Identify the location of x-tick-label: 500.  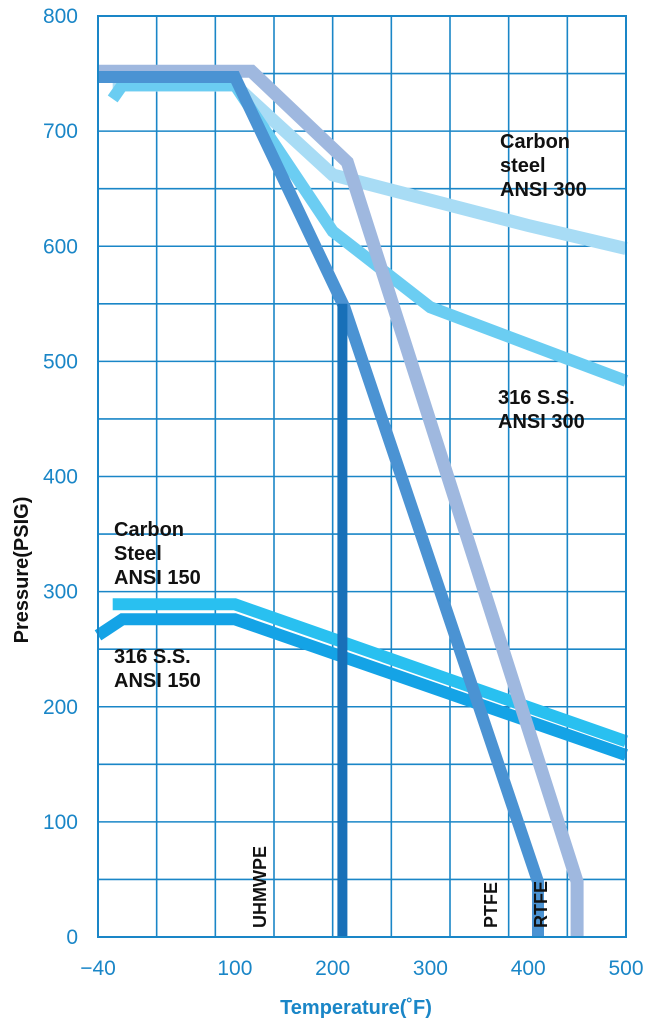
(625, 968).